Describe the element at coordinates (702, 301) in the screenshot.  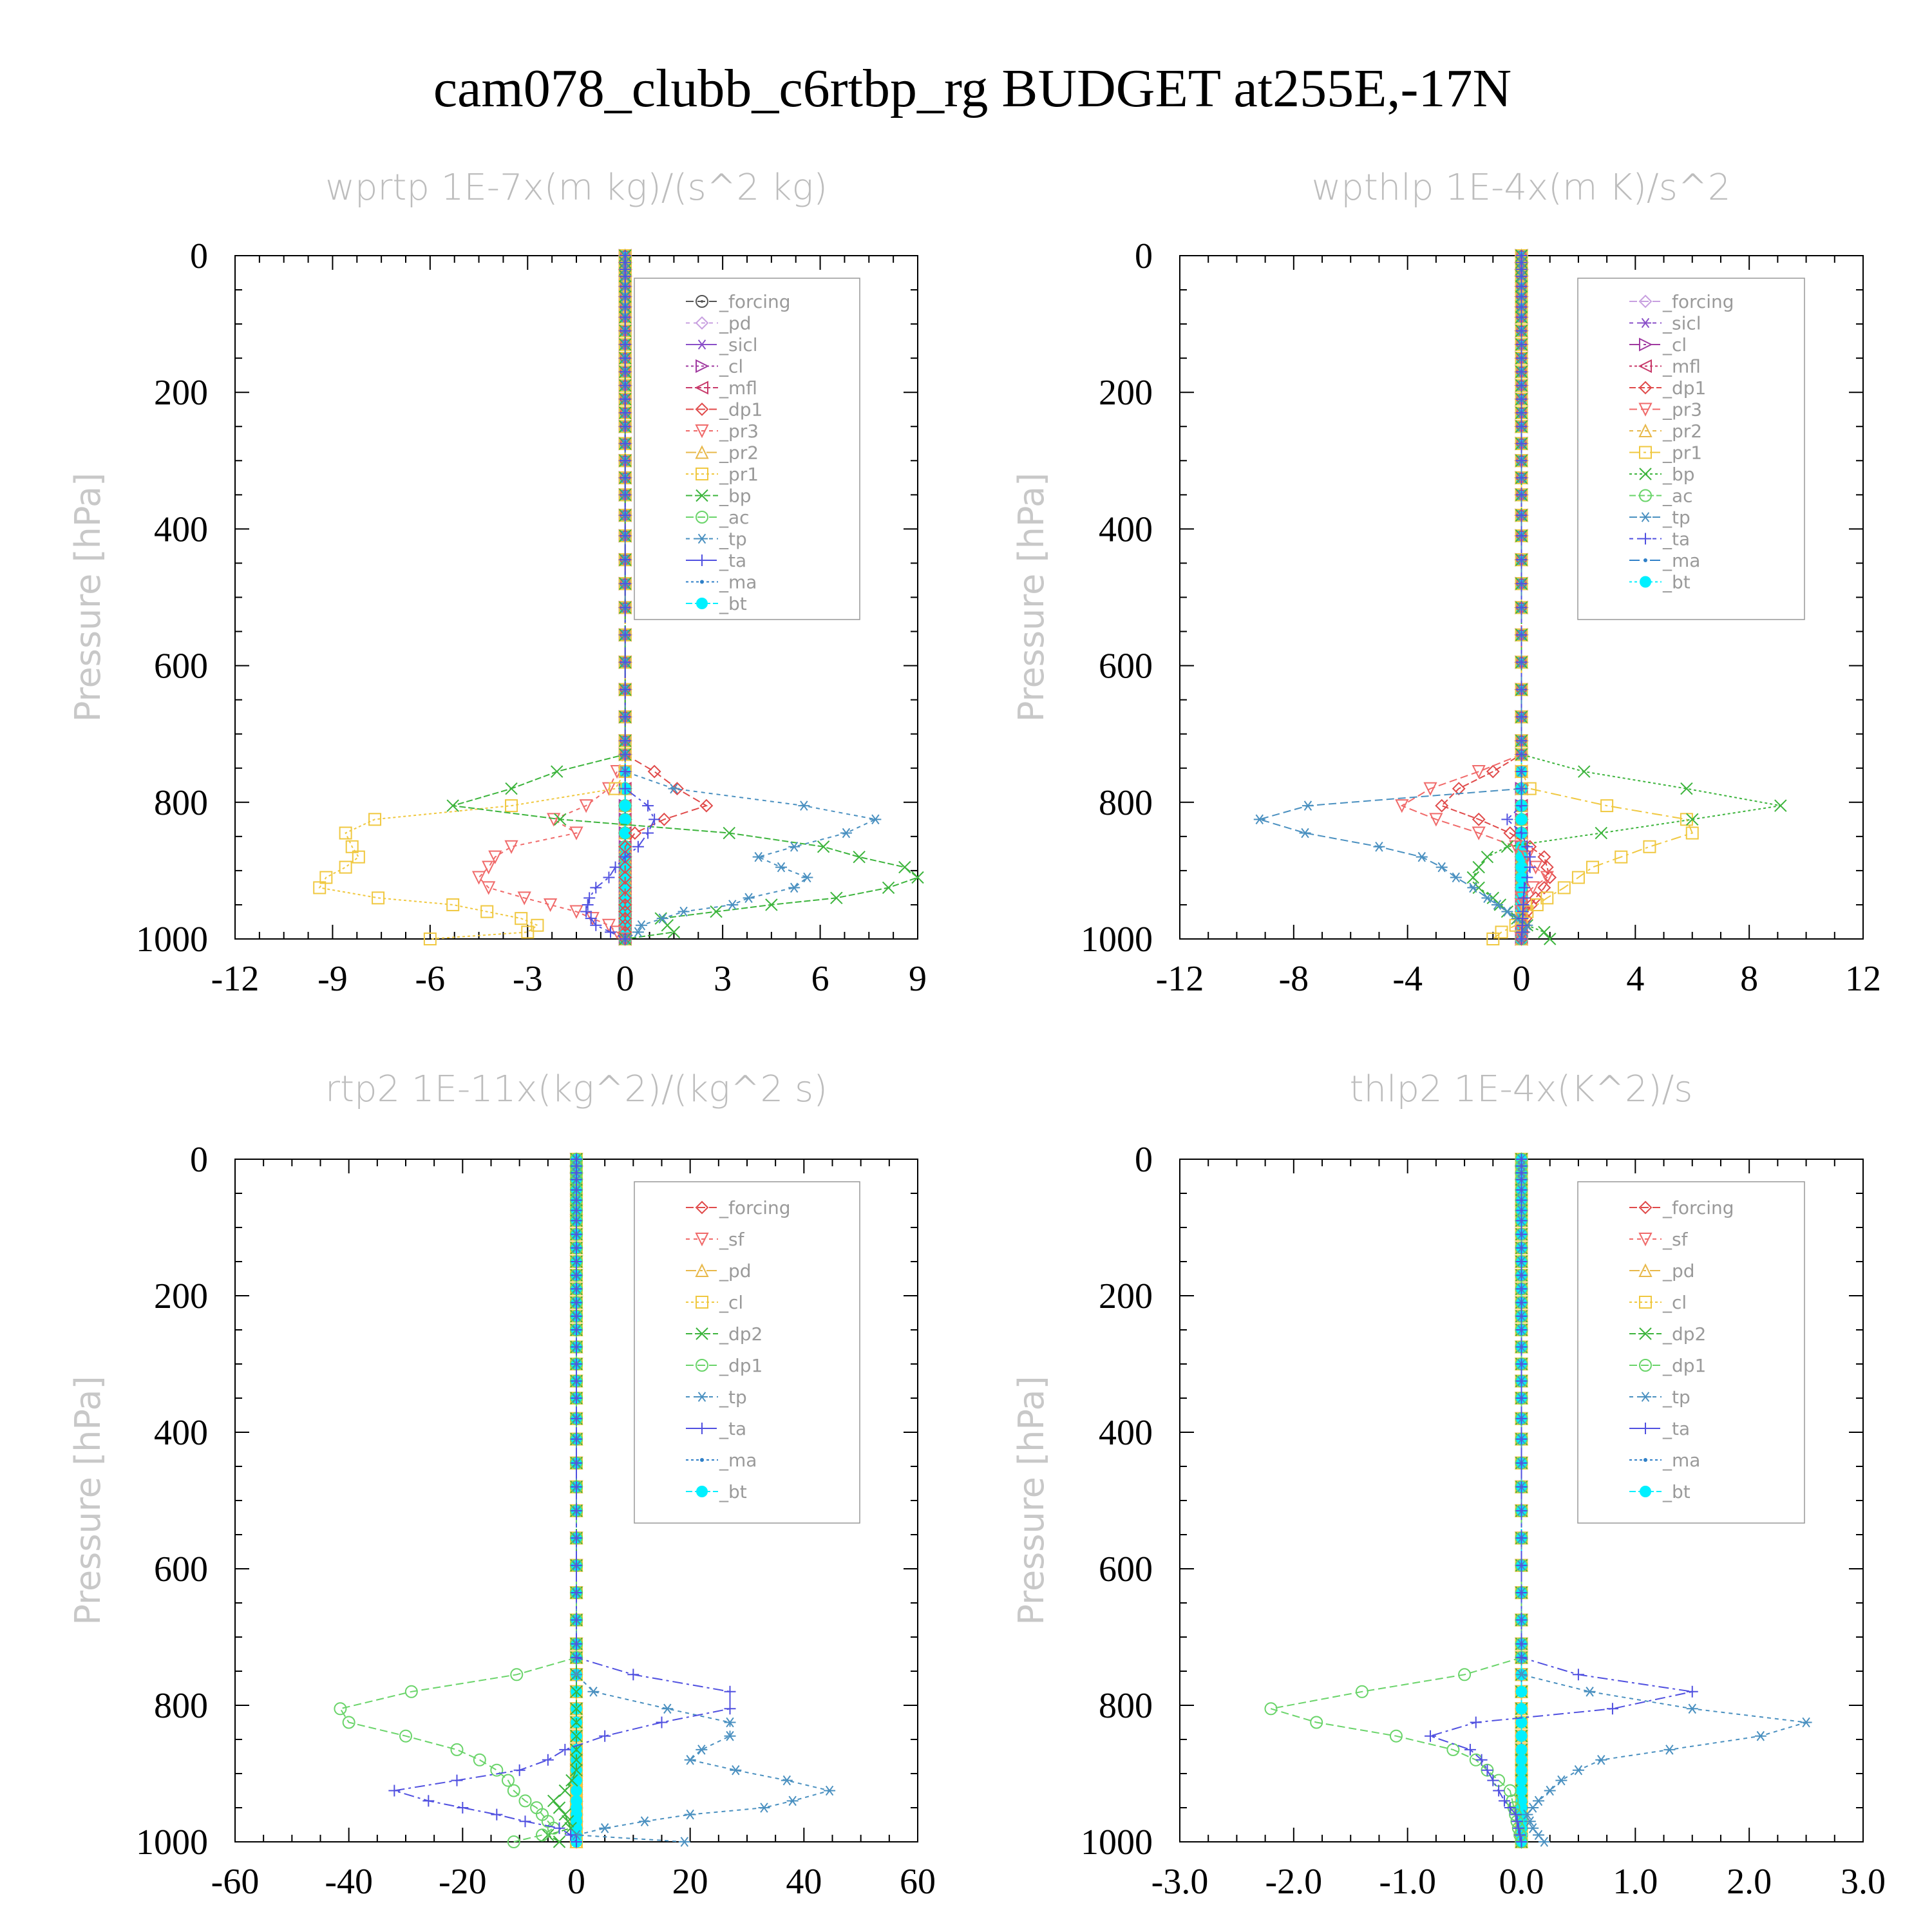
I see `legend-marker-dot` at that location.